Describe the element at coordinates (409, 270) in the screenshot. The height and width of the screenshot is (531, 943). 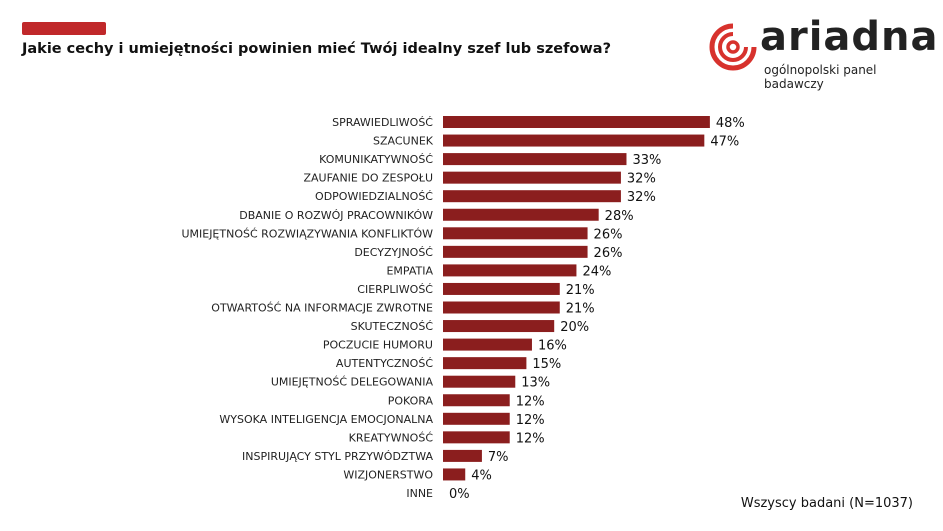
I see `category-label: EMPATIA` at that location.